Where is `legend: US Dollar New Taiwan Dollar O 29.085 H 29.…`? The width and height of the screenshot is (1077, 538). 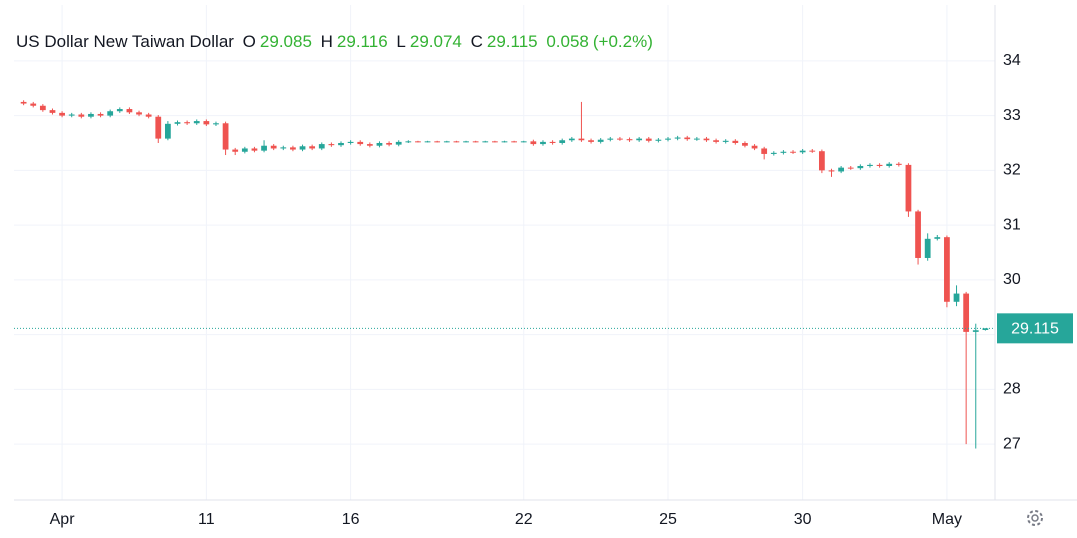
legend: US Dollar New Taiwan Dollar O 29.085 H 29.… is located at coordinates (336, 42).